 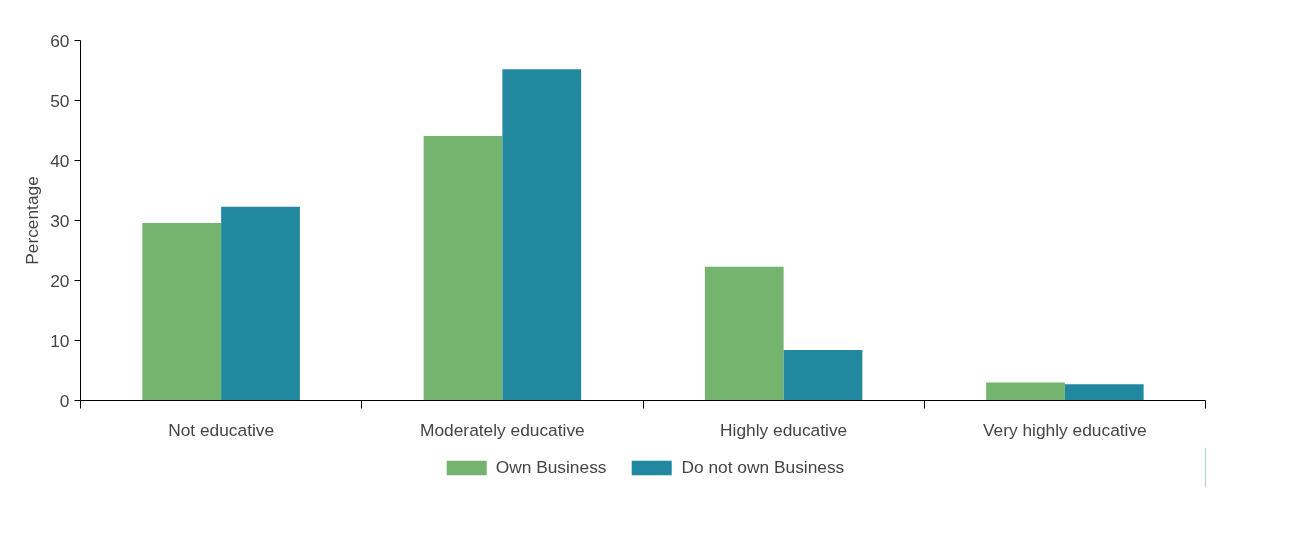 I want to click on y-axis-title: Percentage, so click(x=32, y=220).